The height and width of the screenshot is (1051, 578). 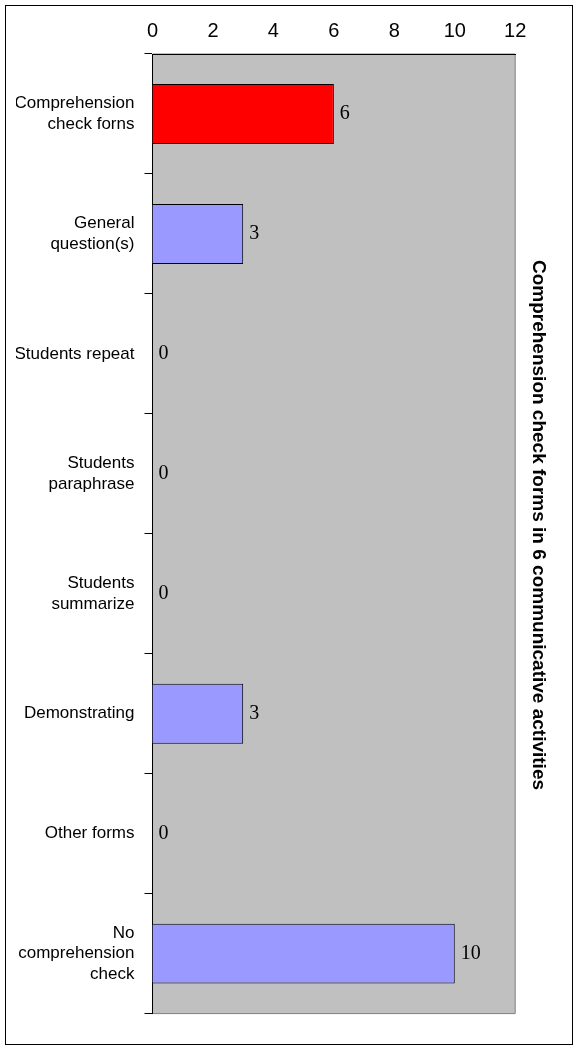 What do you see at coordinates (273, 29) in the screenshot?
I see `x-tick-label: 4` at bounding box center [273, 29].